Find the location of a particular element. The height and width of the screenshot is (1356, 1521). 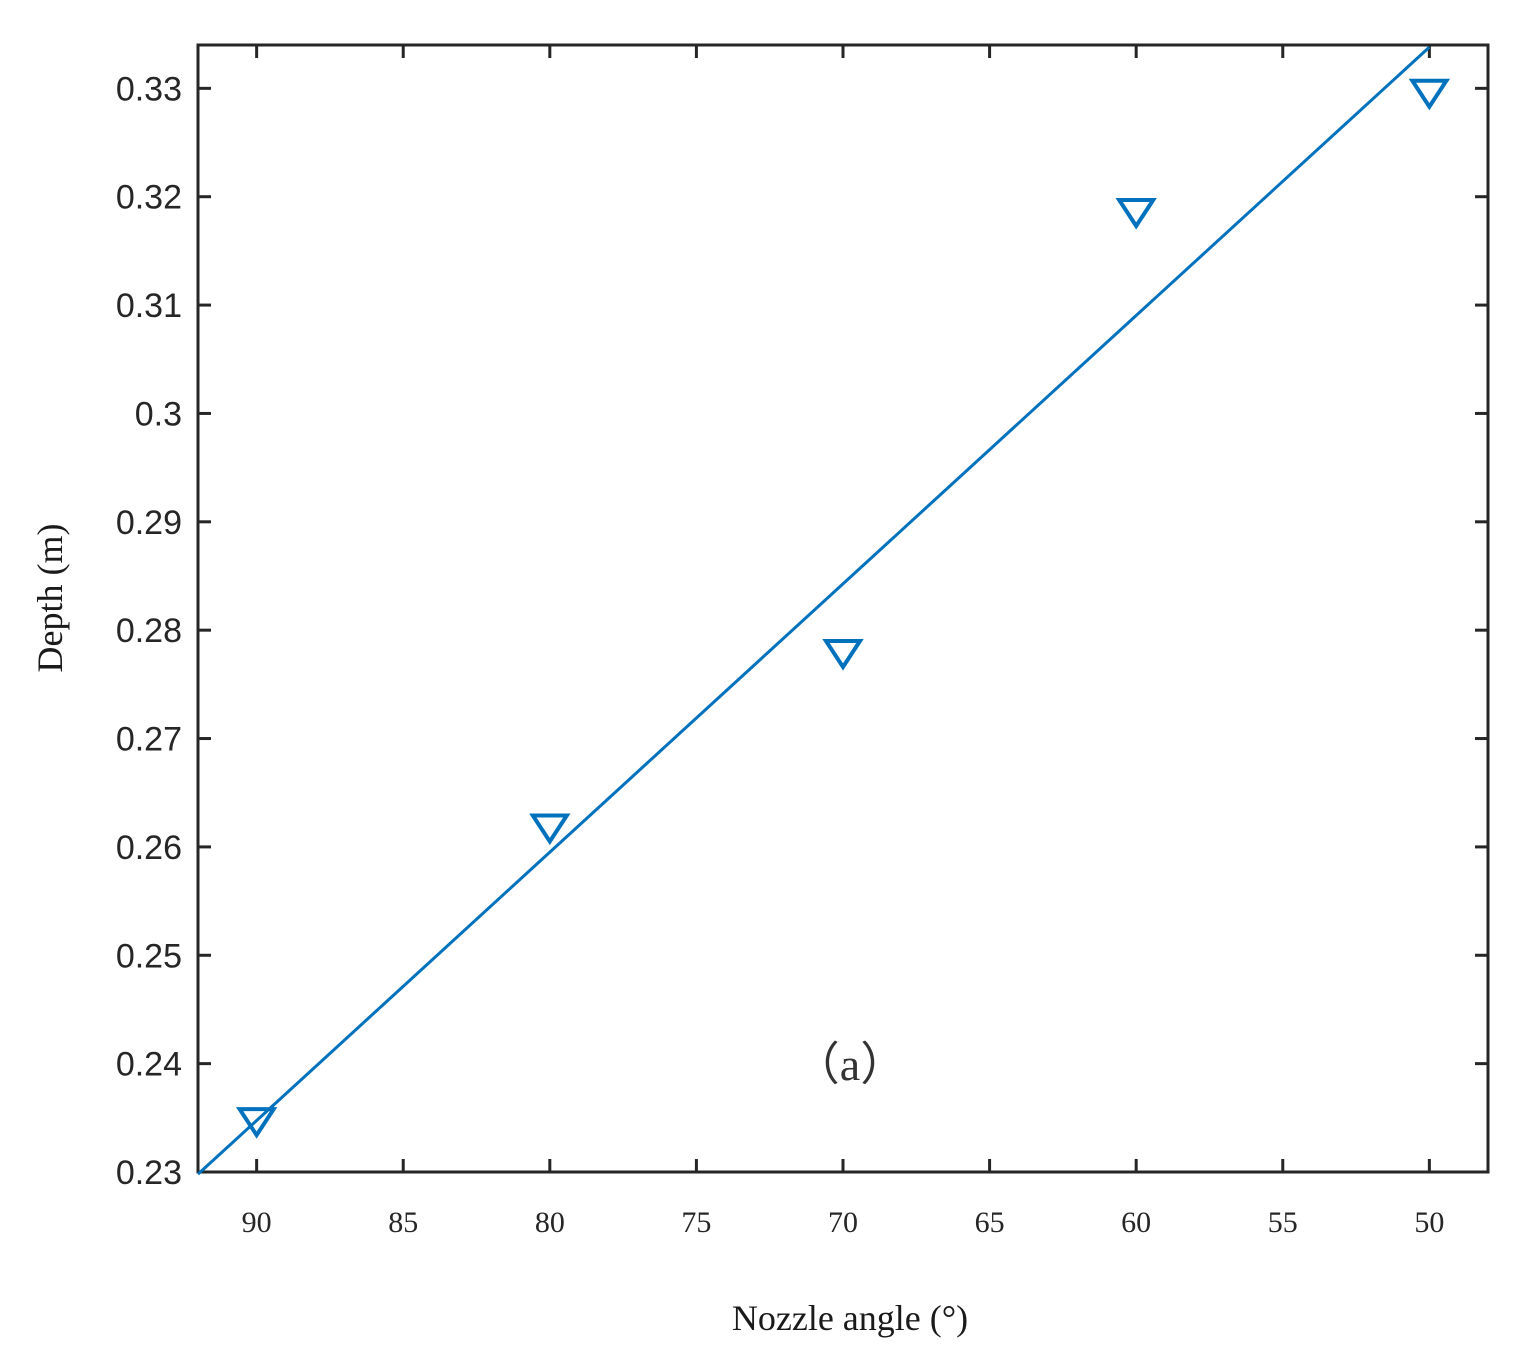

y-tick-label: 0.23 is located at coordinates (149, 1173).